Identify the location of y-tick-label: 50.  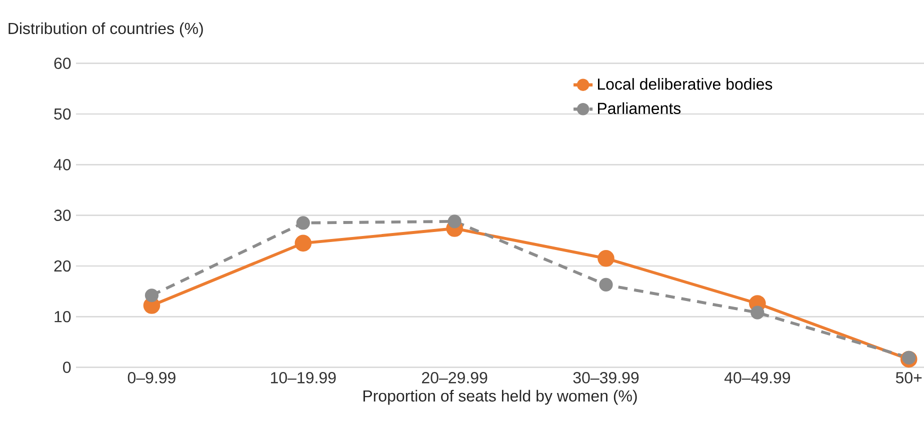
(62, 114).